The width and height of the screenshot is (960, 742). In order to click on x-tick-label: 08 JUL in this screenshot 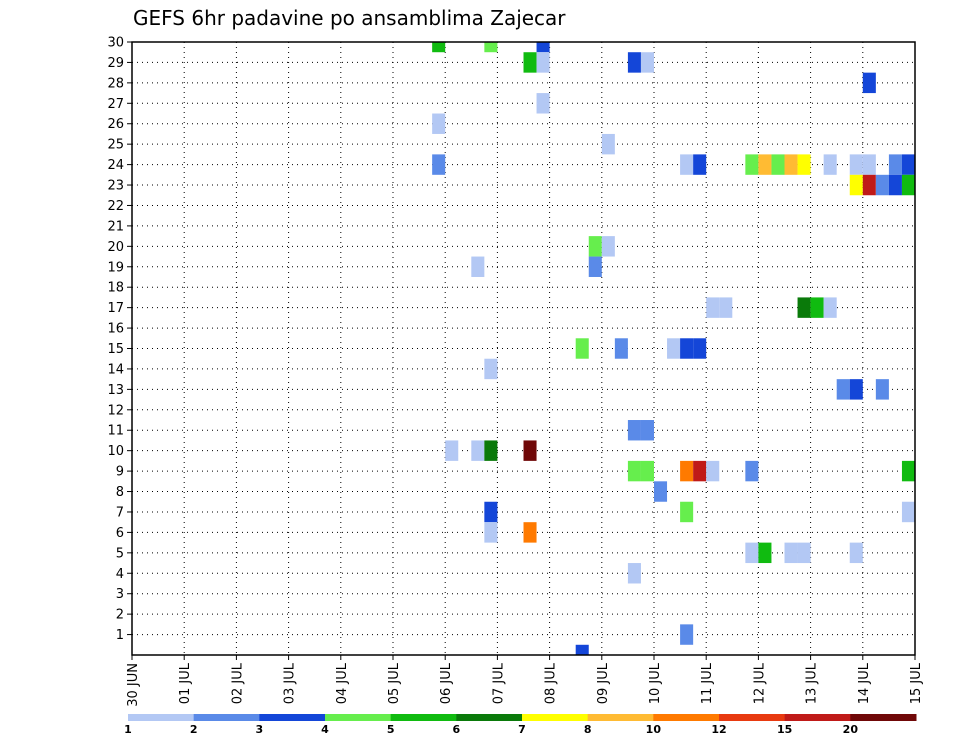, I will do `click(551, 683)`.